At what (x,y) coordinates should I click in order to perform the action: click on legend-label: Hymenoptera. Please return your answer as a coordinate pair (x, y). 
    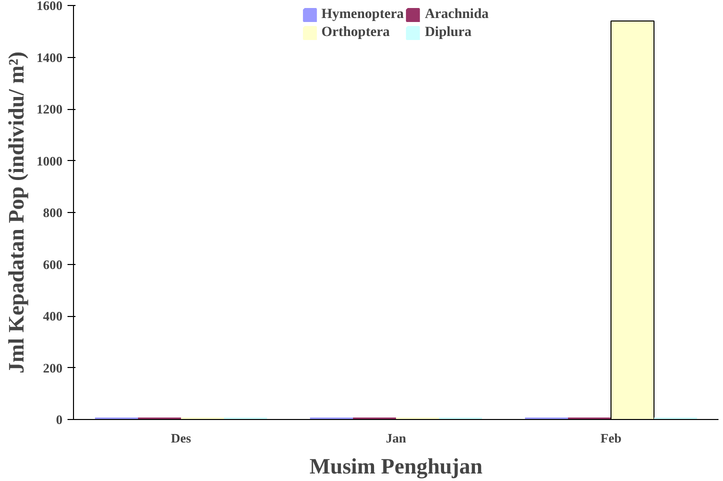
    Looking at the image, I should click on (362, 15).